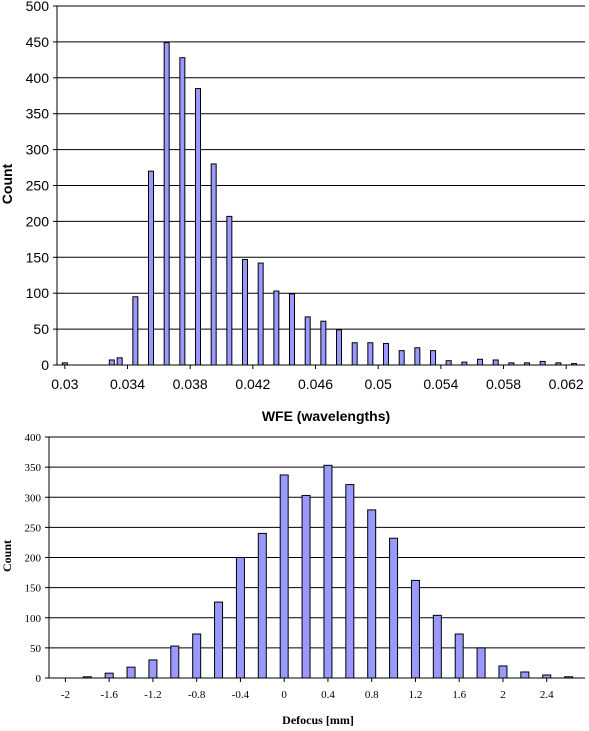  Describe the element at coordinates (378, 384) in the screenshot. I see `x-tick-label: 0.05` at that location.